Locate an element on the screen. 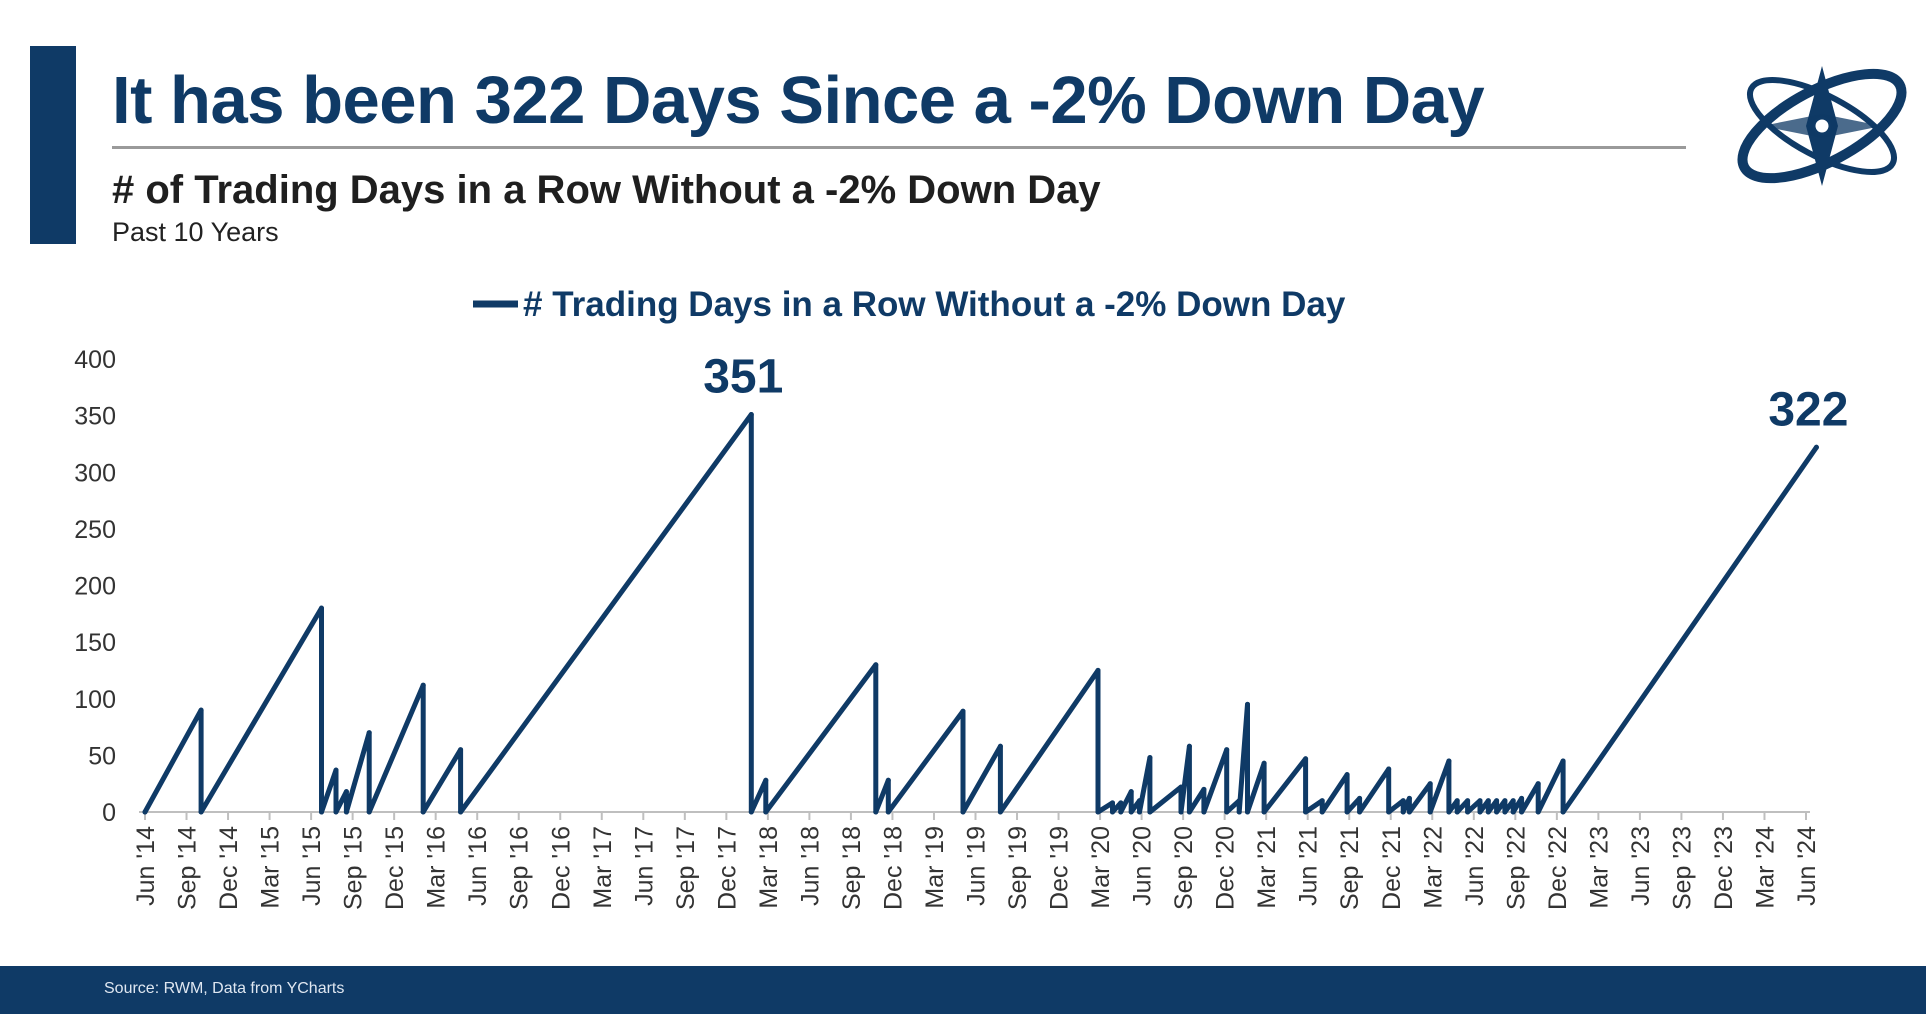  x-tick-label: Jun '22 is located at coordinates (1475, 866).